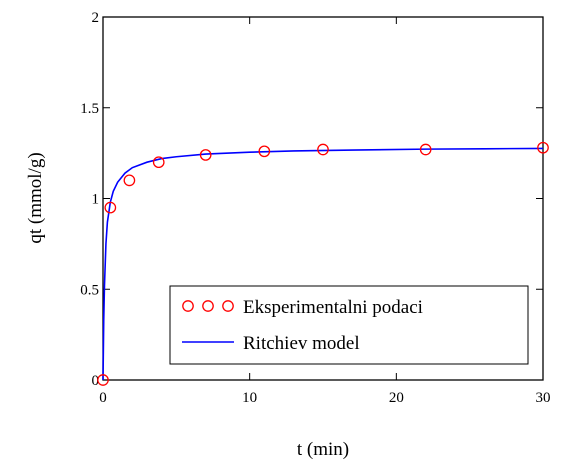  Describe the element at coordinates (333, 307) in the screenshot. I see `legend-label-experimental: Eksperimentalni podaci` at that location.